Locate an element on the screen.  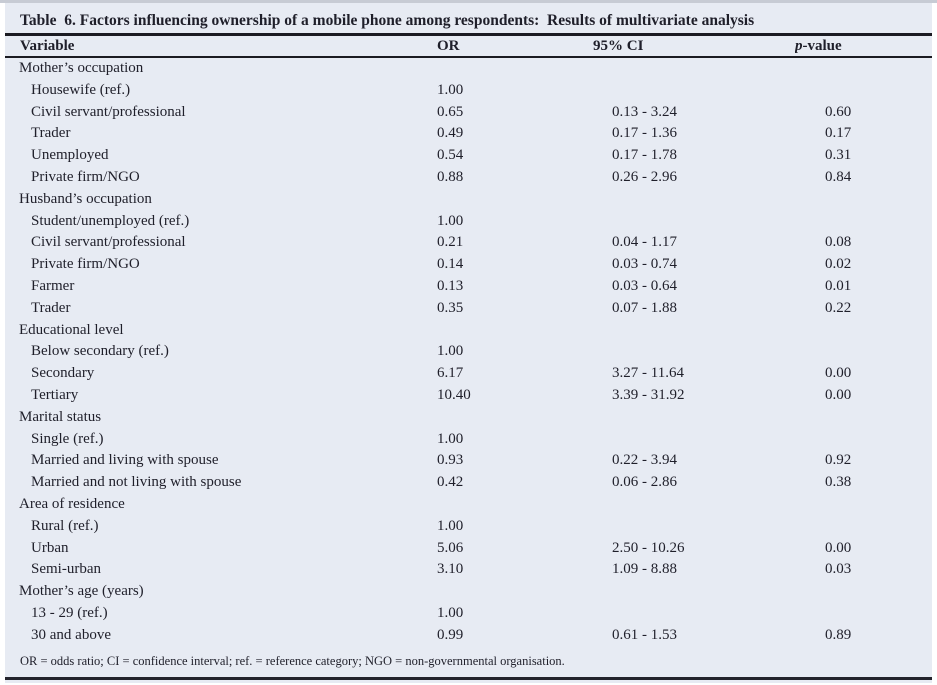
or-cell: 0.54 is located at coordinates (450, 155).